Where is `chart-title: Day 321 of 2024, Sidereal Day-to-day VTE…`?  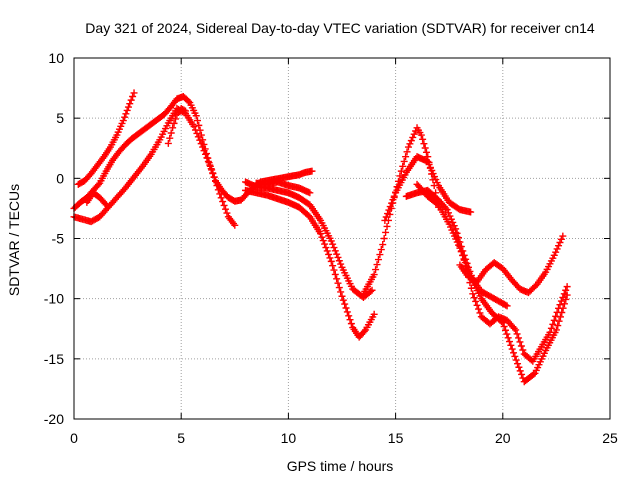 chart-title: Day 321 of 2024, Sidereal Day-to-day VTE… is located at coordinates (340, 28).